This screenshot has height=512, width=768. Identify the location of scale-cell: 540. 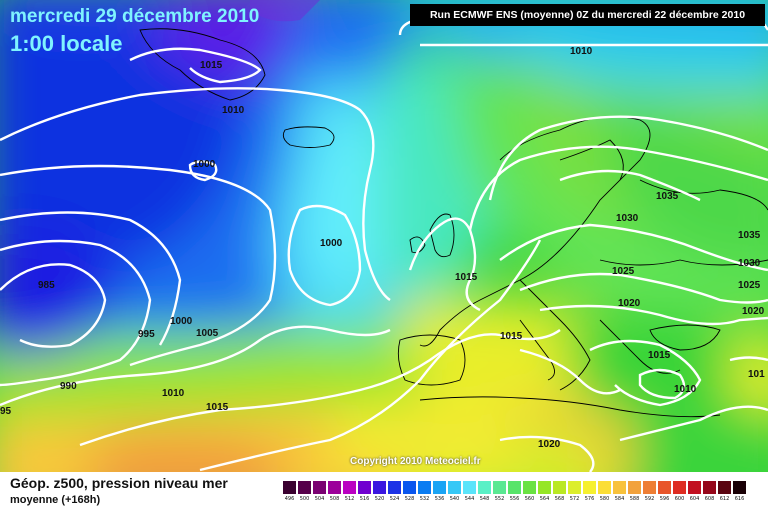
(454, 491).